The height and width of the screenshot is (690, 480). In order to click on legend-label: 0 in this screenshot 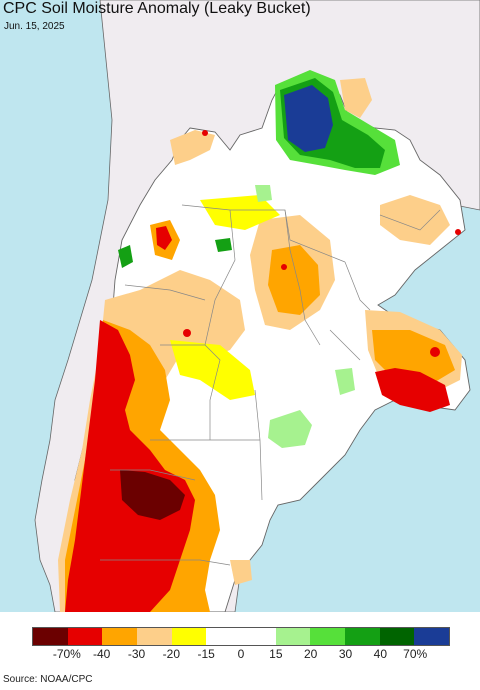, I will do `click(241, 654)`.